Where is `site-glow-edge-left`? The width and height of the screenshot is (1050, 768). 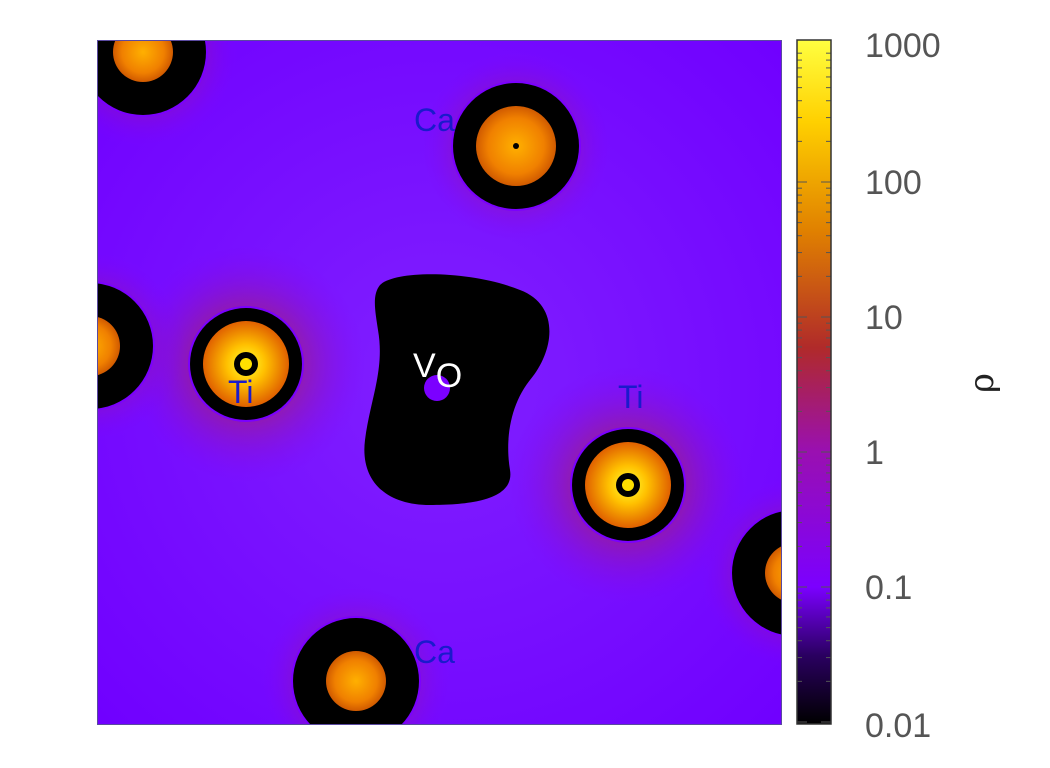 site-glow-edge-left is located at coordinates (141, 346).